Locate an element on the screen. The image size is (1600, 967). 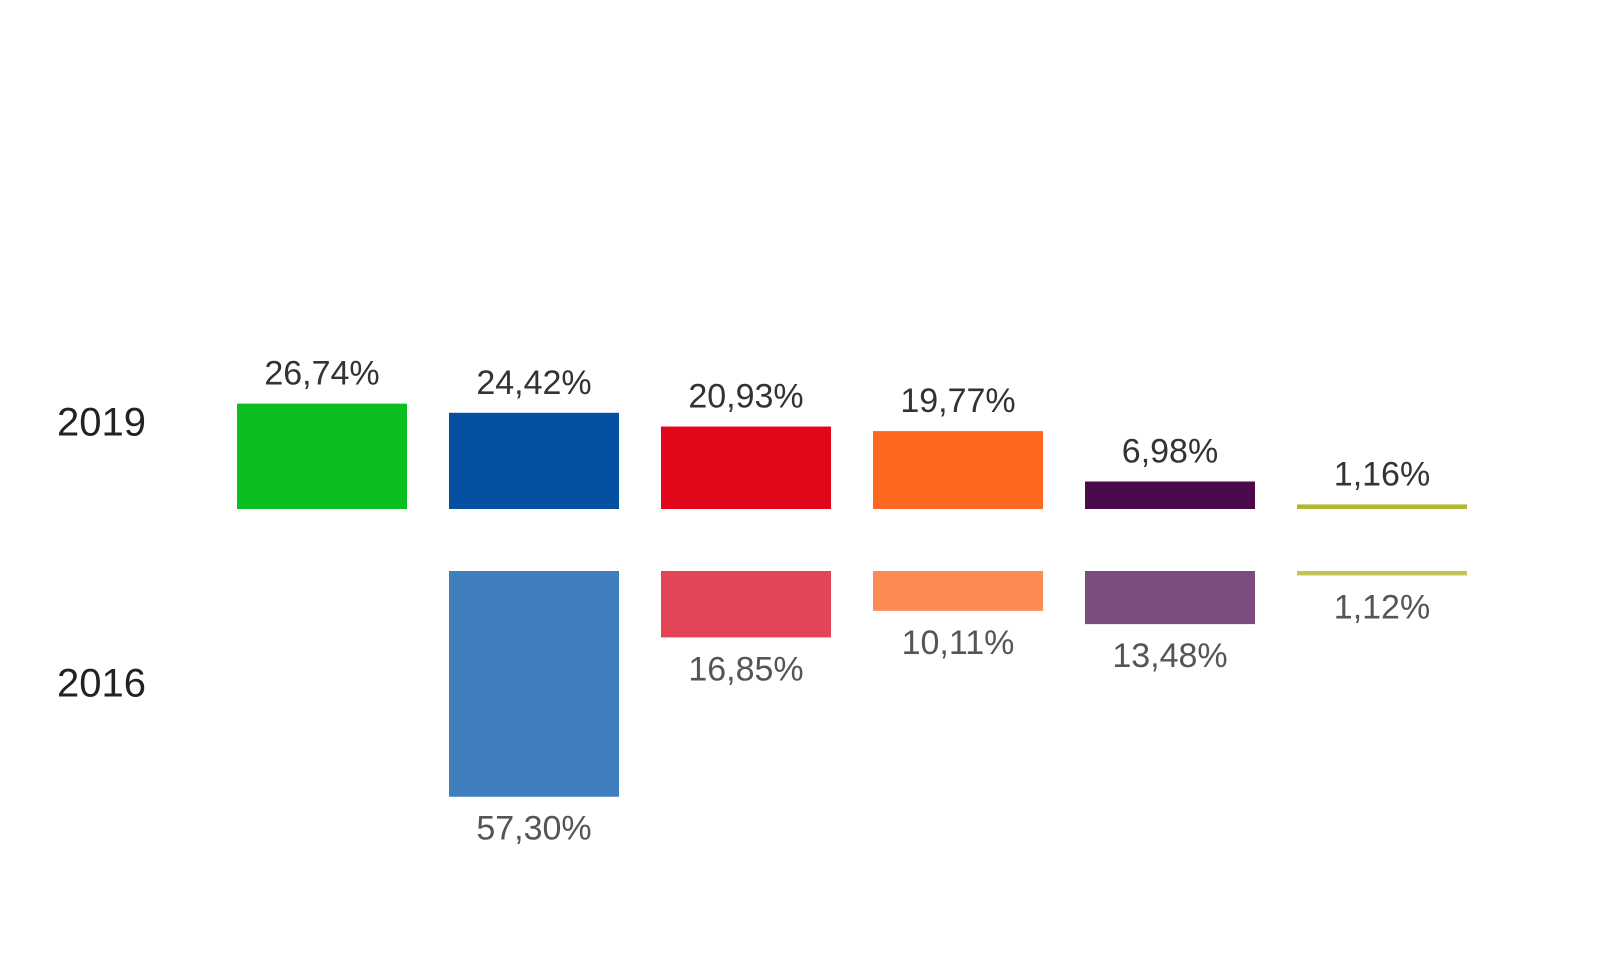
series-label: 2016 is located at coordinates (101, 684).